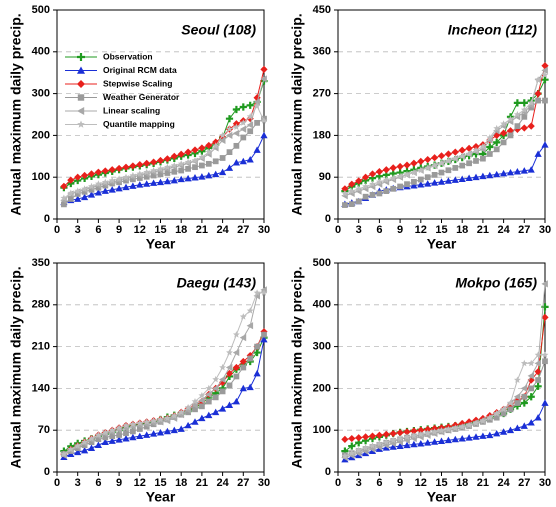  What do you see at coordinates (41, 94) in the screenshot?
I see `y-tick-label: 300` at bounding box center [41, 94].